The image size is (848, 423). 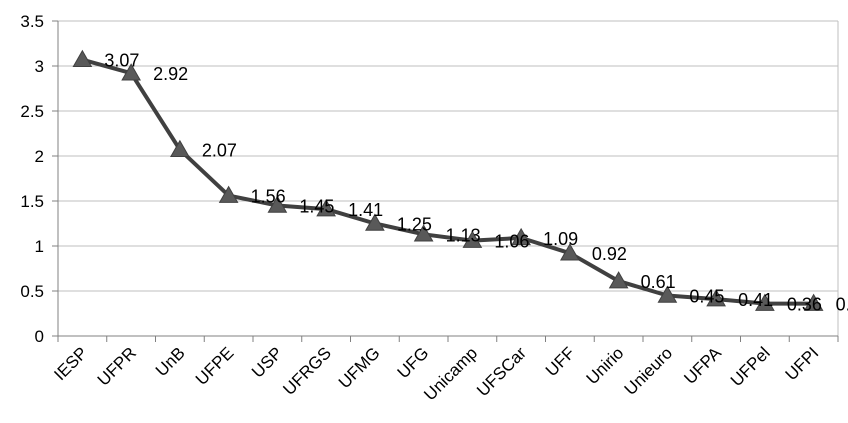 I want to click on data-label: 0.45, so click(x=706, y=297).